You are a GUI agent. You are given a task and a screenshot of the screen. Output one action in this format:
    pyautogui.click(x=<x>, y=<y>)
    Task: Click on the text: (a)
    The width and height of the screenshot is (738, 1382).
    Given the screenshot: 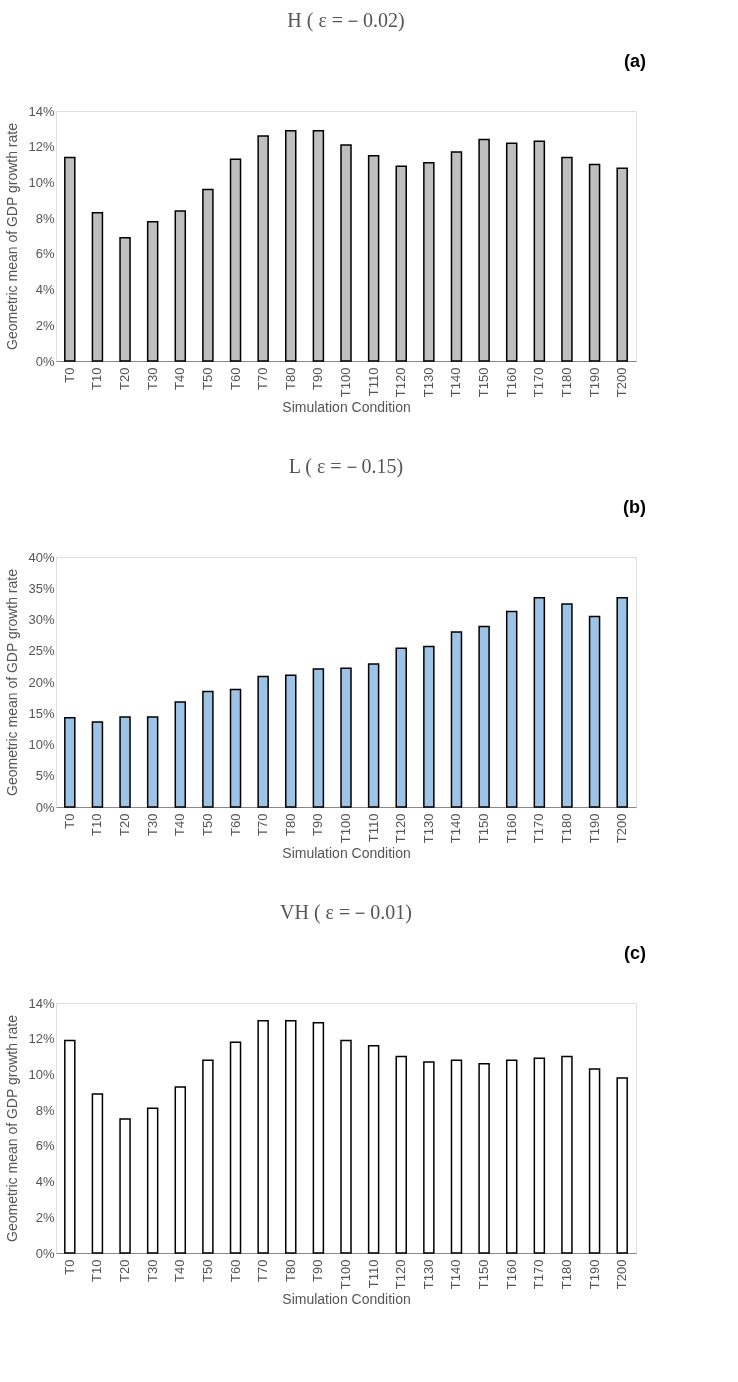 What is the action you would take?
    pyautogui.click(x=635, y=61)
    